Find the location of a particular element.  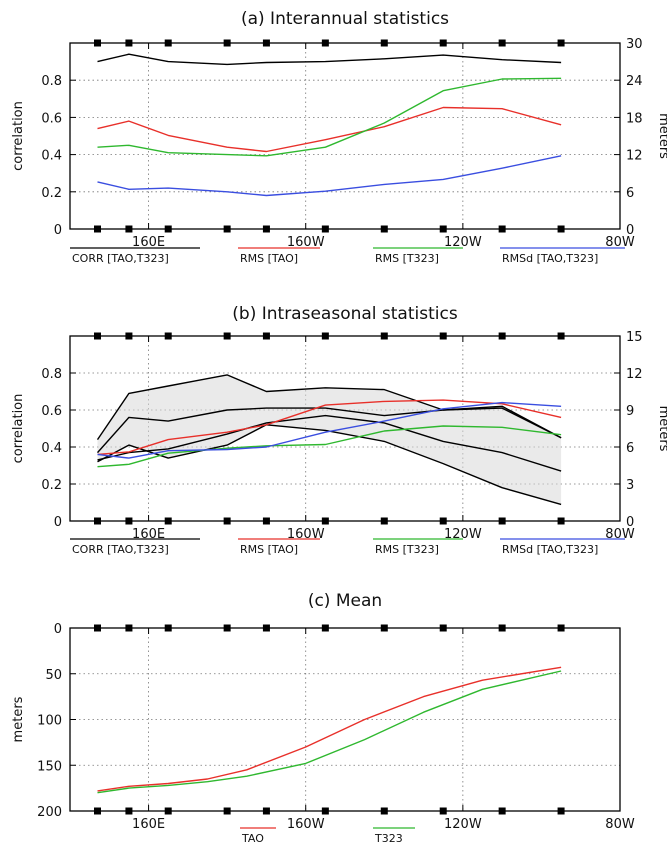

series-line-t323 is located at coordinates (329, 732).